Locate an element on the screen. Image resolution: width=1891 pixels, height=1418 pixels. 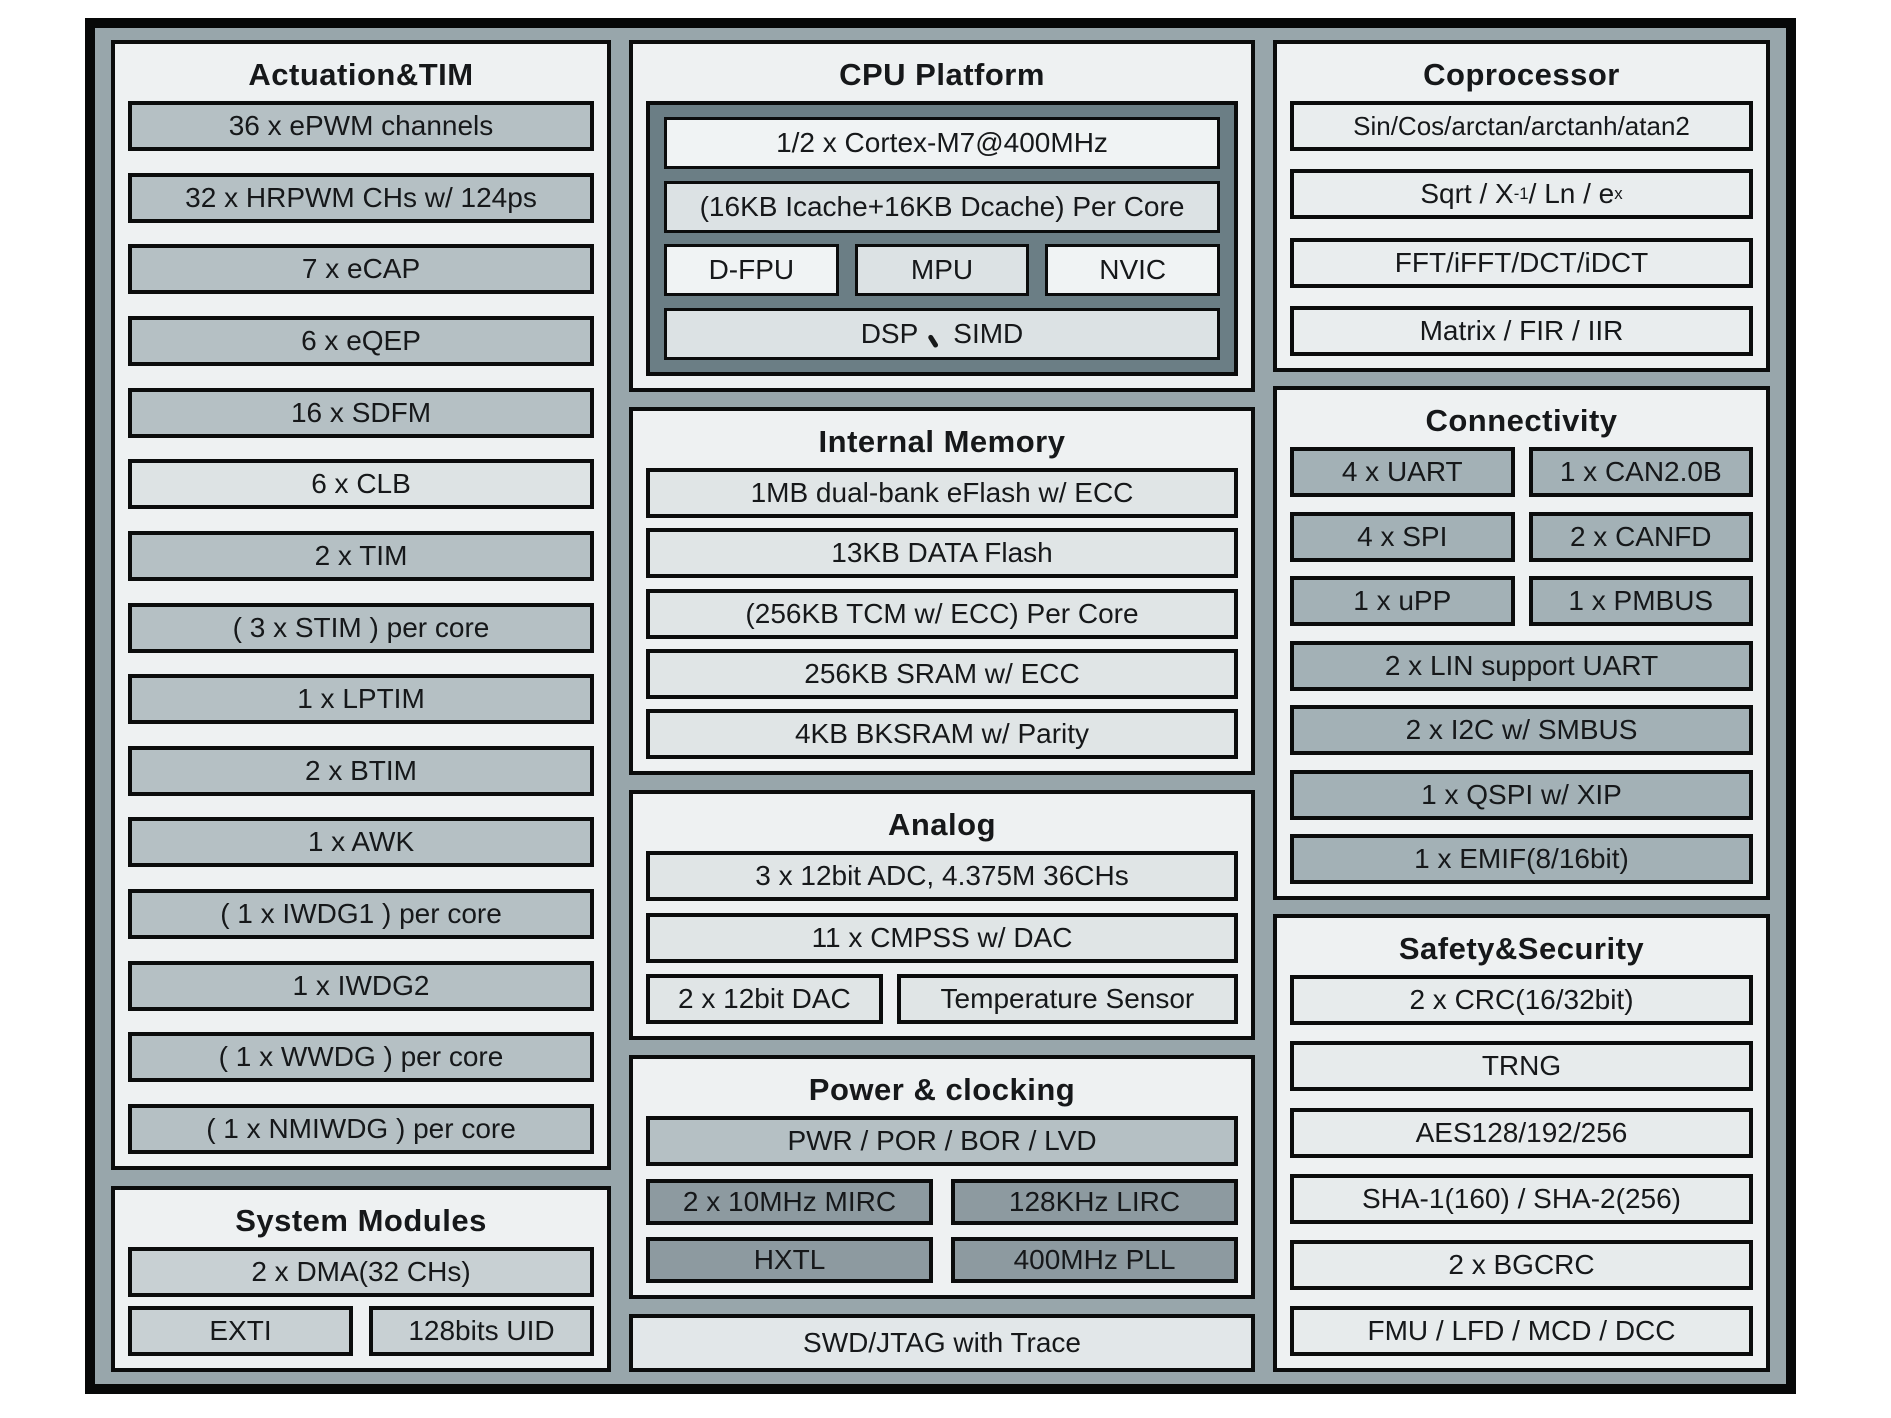
block-lptim: 1 x LPTIM is located at coordinates (361, 699).